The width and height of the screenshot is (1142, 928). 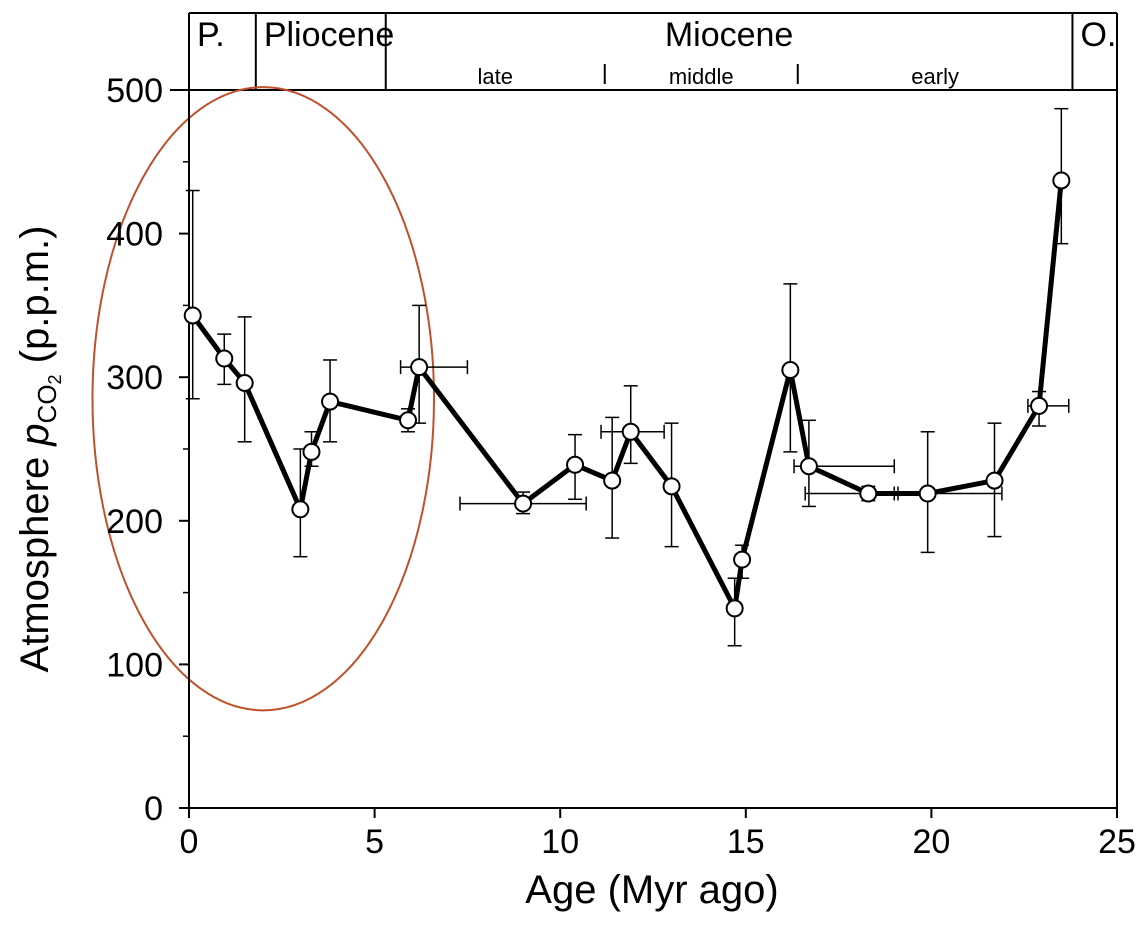 I want to click on x-tick-label: 0, so click(x=189, y=842).